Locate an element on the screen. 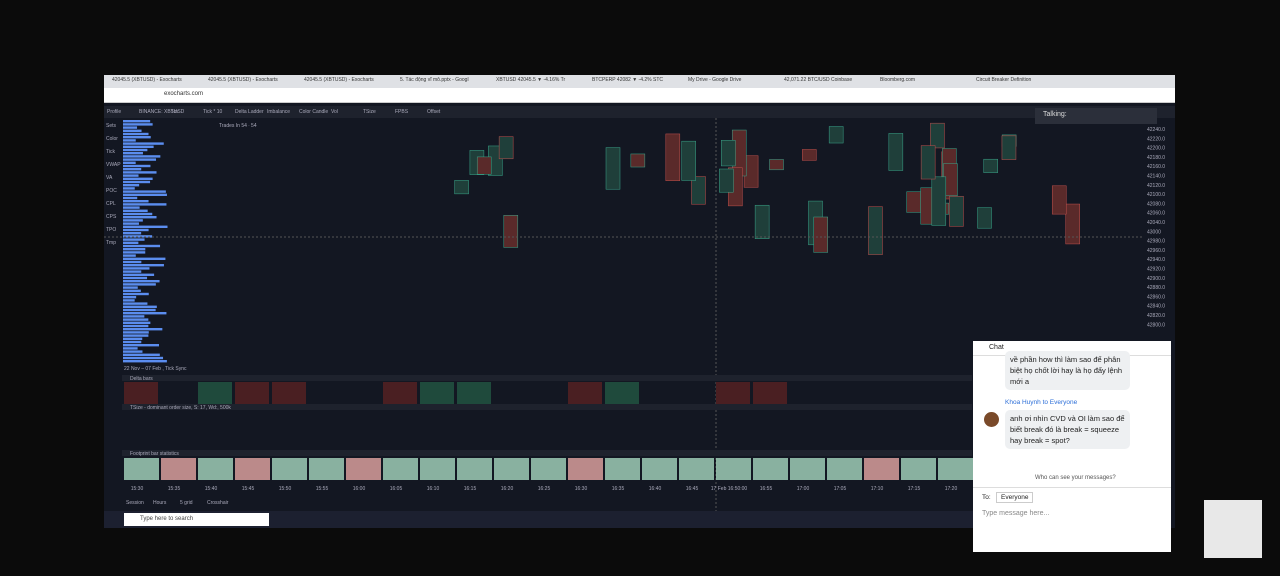  toolbar-item: Color Candle is located at coordinates (314, 112).